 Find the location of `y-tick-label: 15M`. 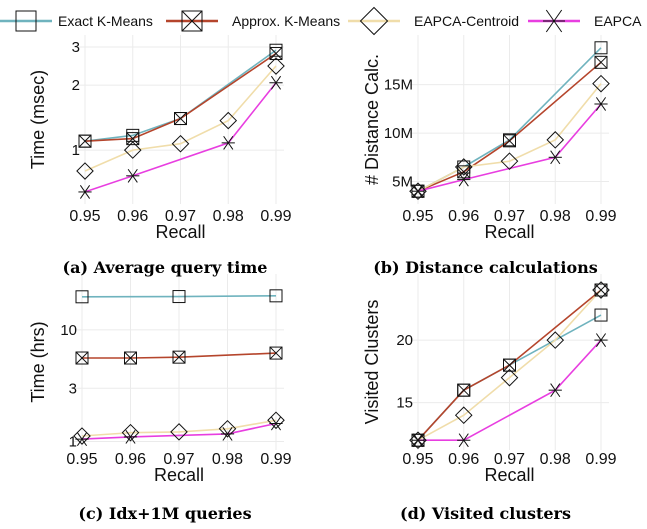

y-tick-label: 15M is located at coordinates (398, 85).